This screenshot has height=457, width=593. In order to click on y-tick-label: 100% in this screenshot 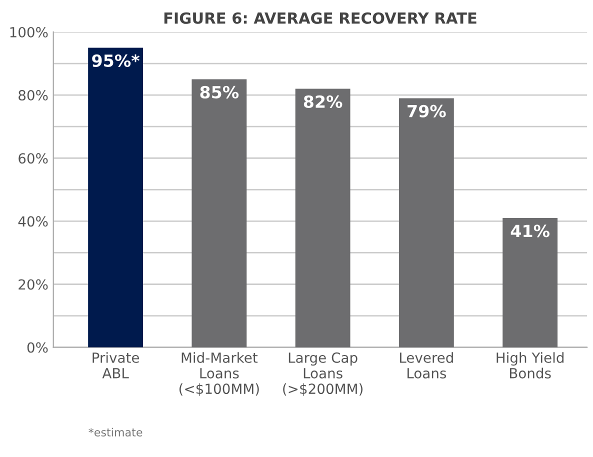, I will do `click(29, 32)`.